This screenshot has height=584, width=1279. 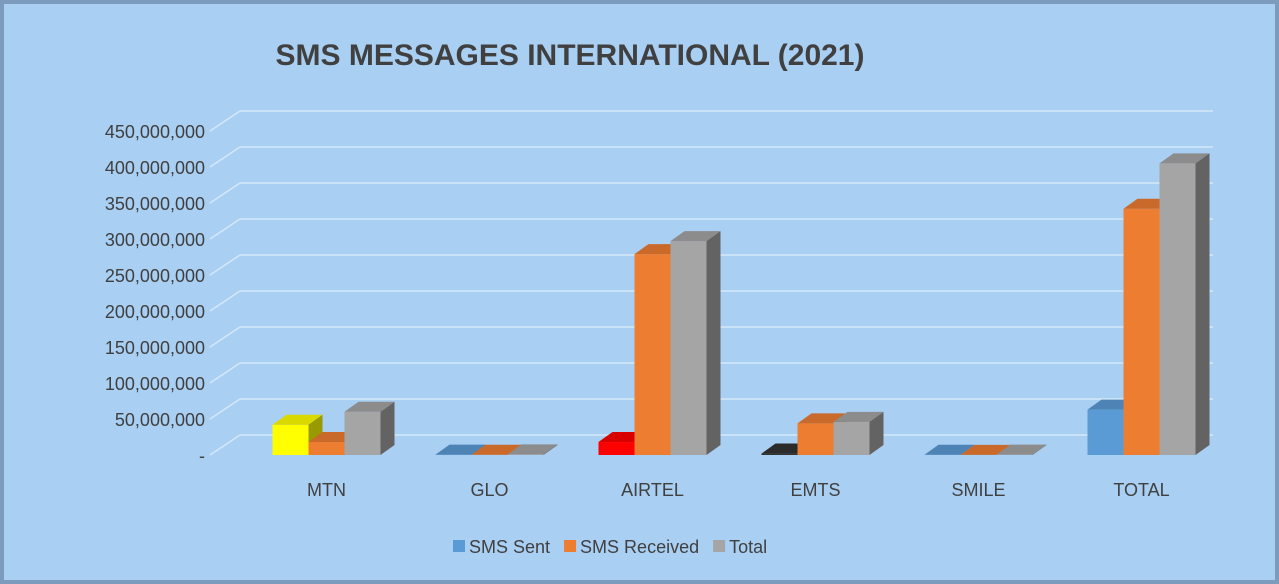 What do you see at coordinates (155, 312) in the screenshot?
I see `y-tick-label: 200,000,000` at bounding box center [155, 312].